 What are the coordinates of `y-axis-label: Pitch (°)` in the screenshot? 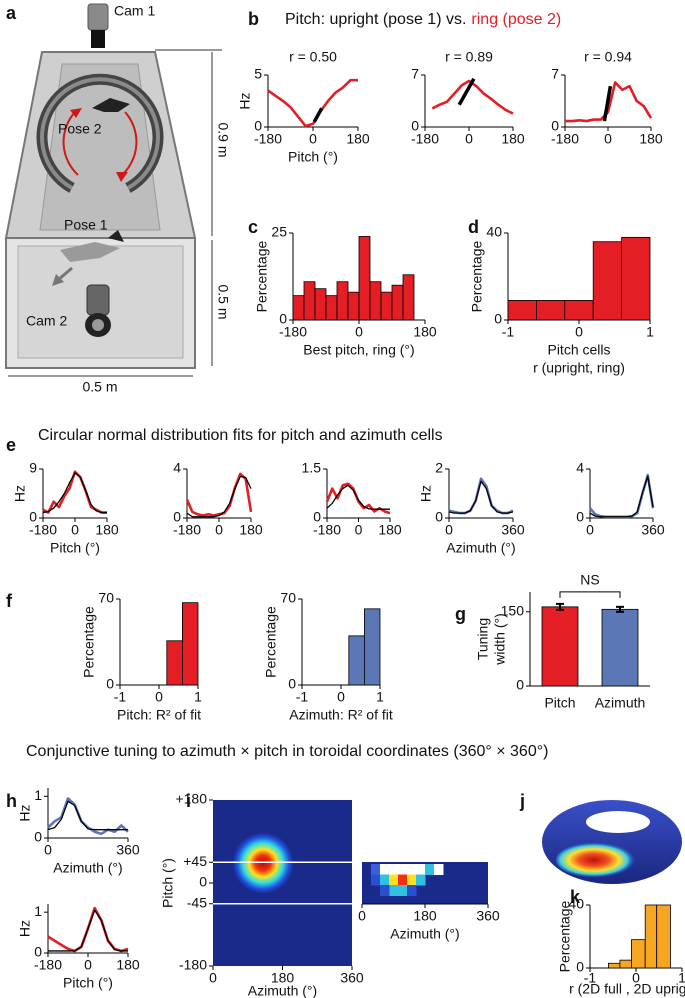 It's located at (168, 883).